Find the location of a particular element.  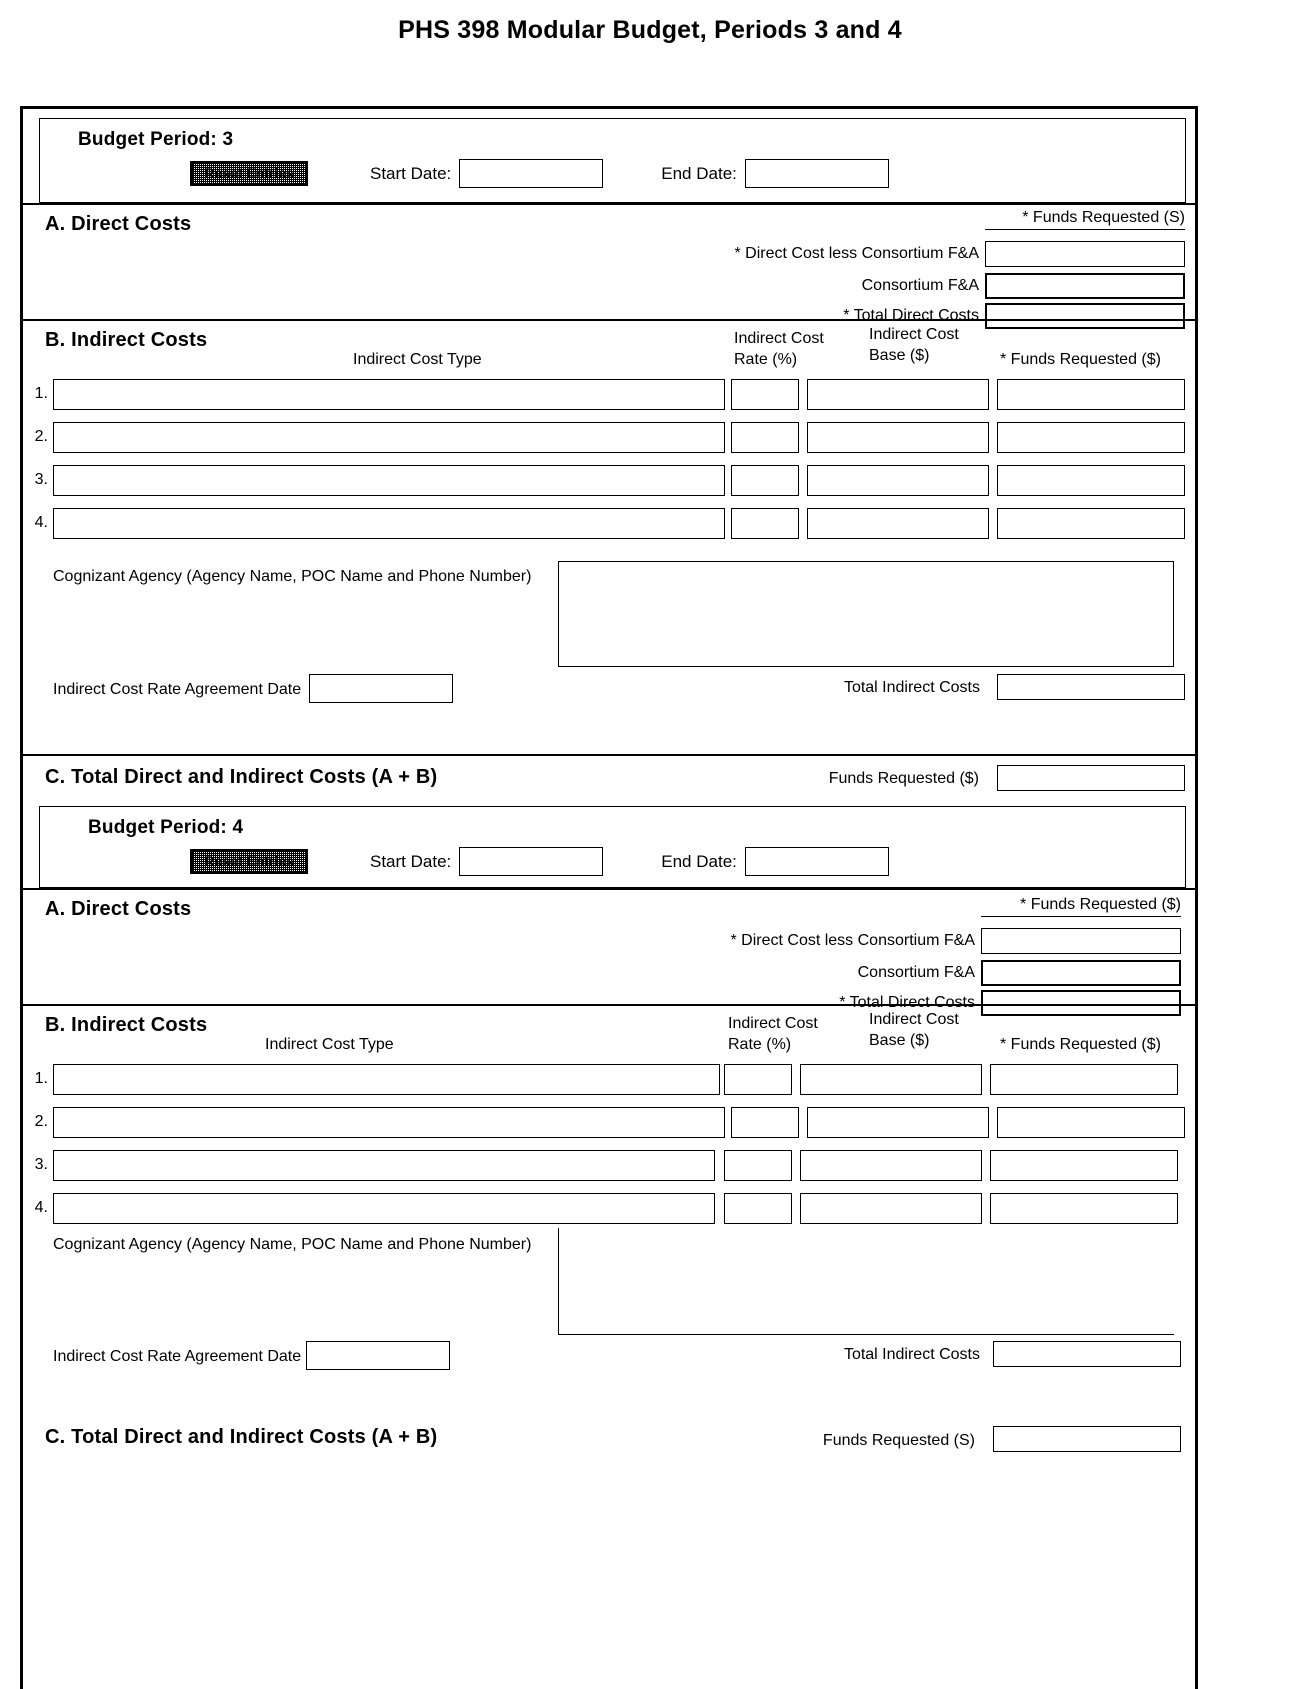

budget-period-label-4: Budget Period: 4 is located at coordinates (166, 827).